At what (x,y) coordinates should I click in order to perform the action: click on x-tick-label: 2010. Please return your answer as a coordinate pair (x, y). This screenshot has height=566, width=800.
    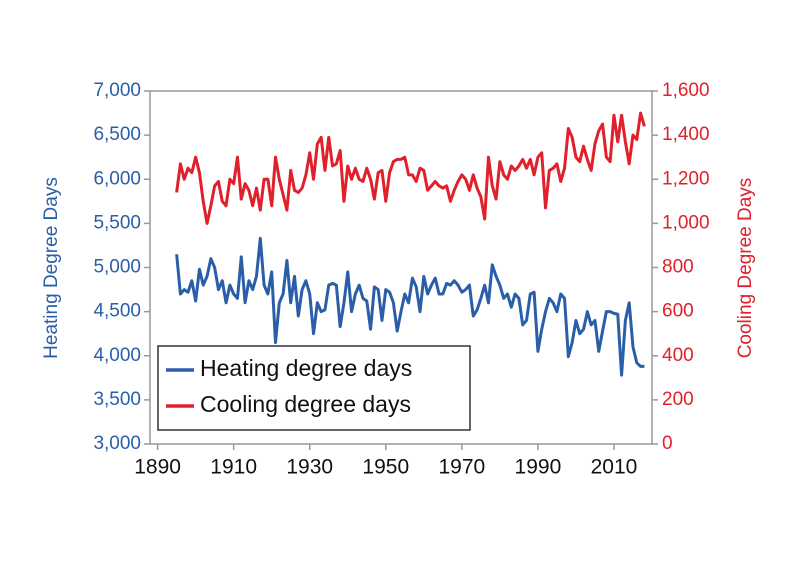
    Looking at the image, I should click on (614, 467).